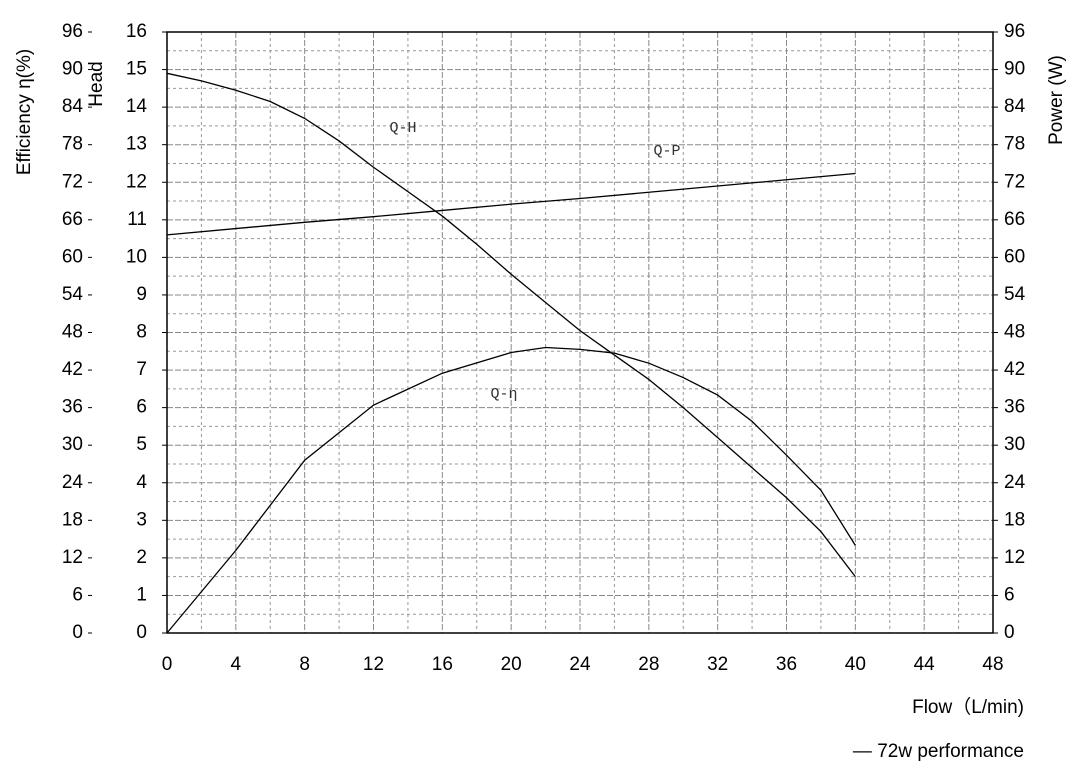 The width and height of the screenshot is (1079, 777). I want to click on curve-label: Q-η, so click(503, 394).